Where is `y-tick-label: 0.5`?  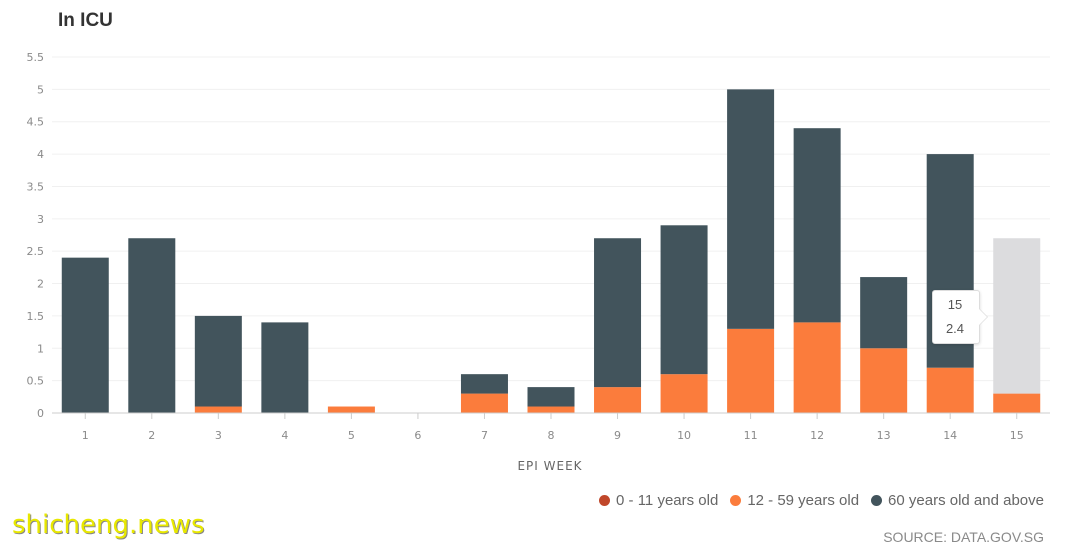 y-tick-label: 0.5 is located at coordinates (36, 381).